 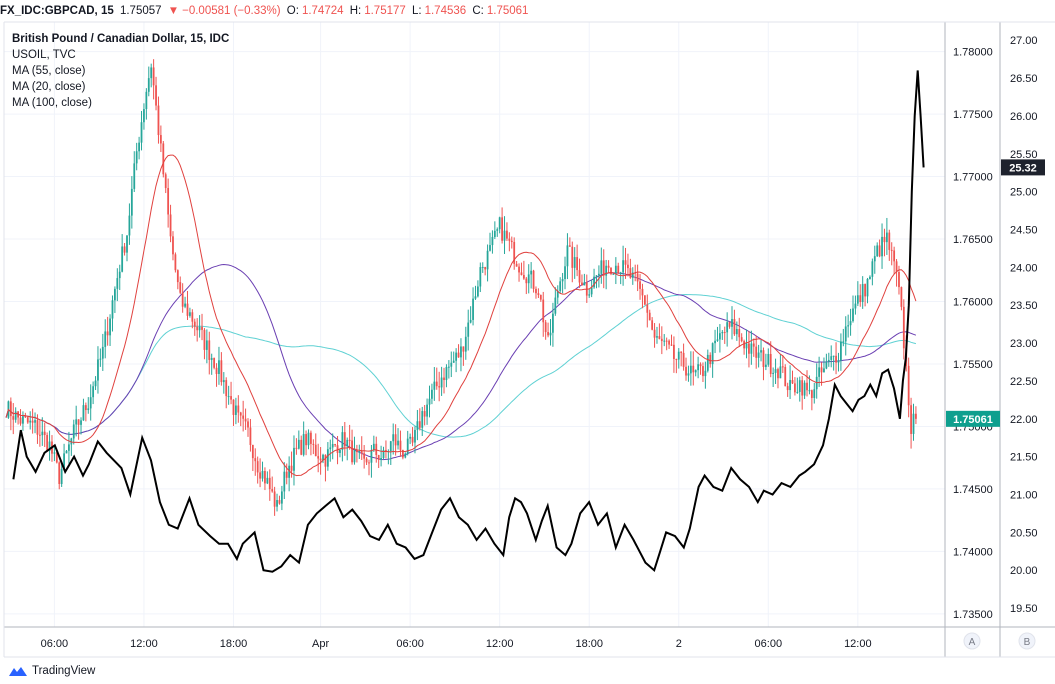 What do you see at coordinates (57, 11) in the screenshot?
I see `symbol-label: FX_IDC:GBPCAD, 15` at bounding box center [57, 11].